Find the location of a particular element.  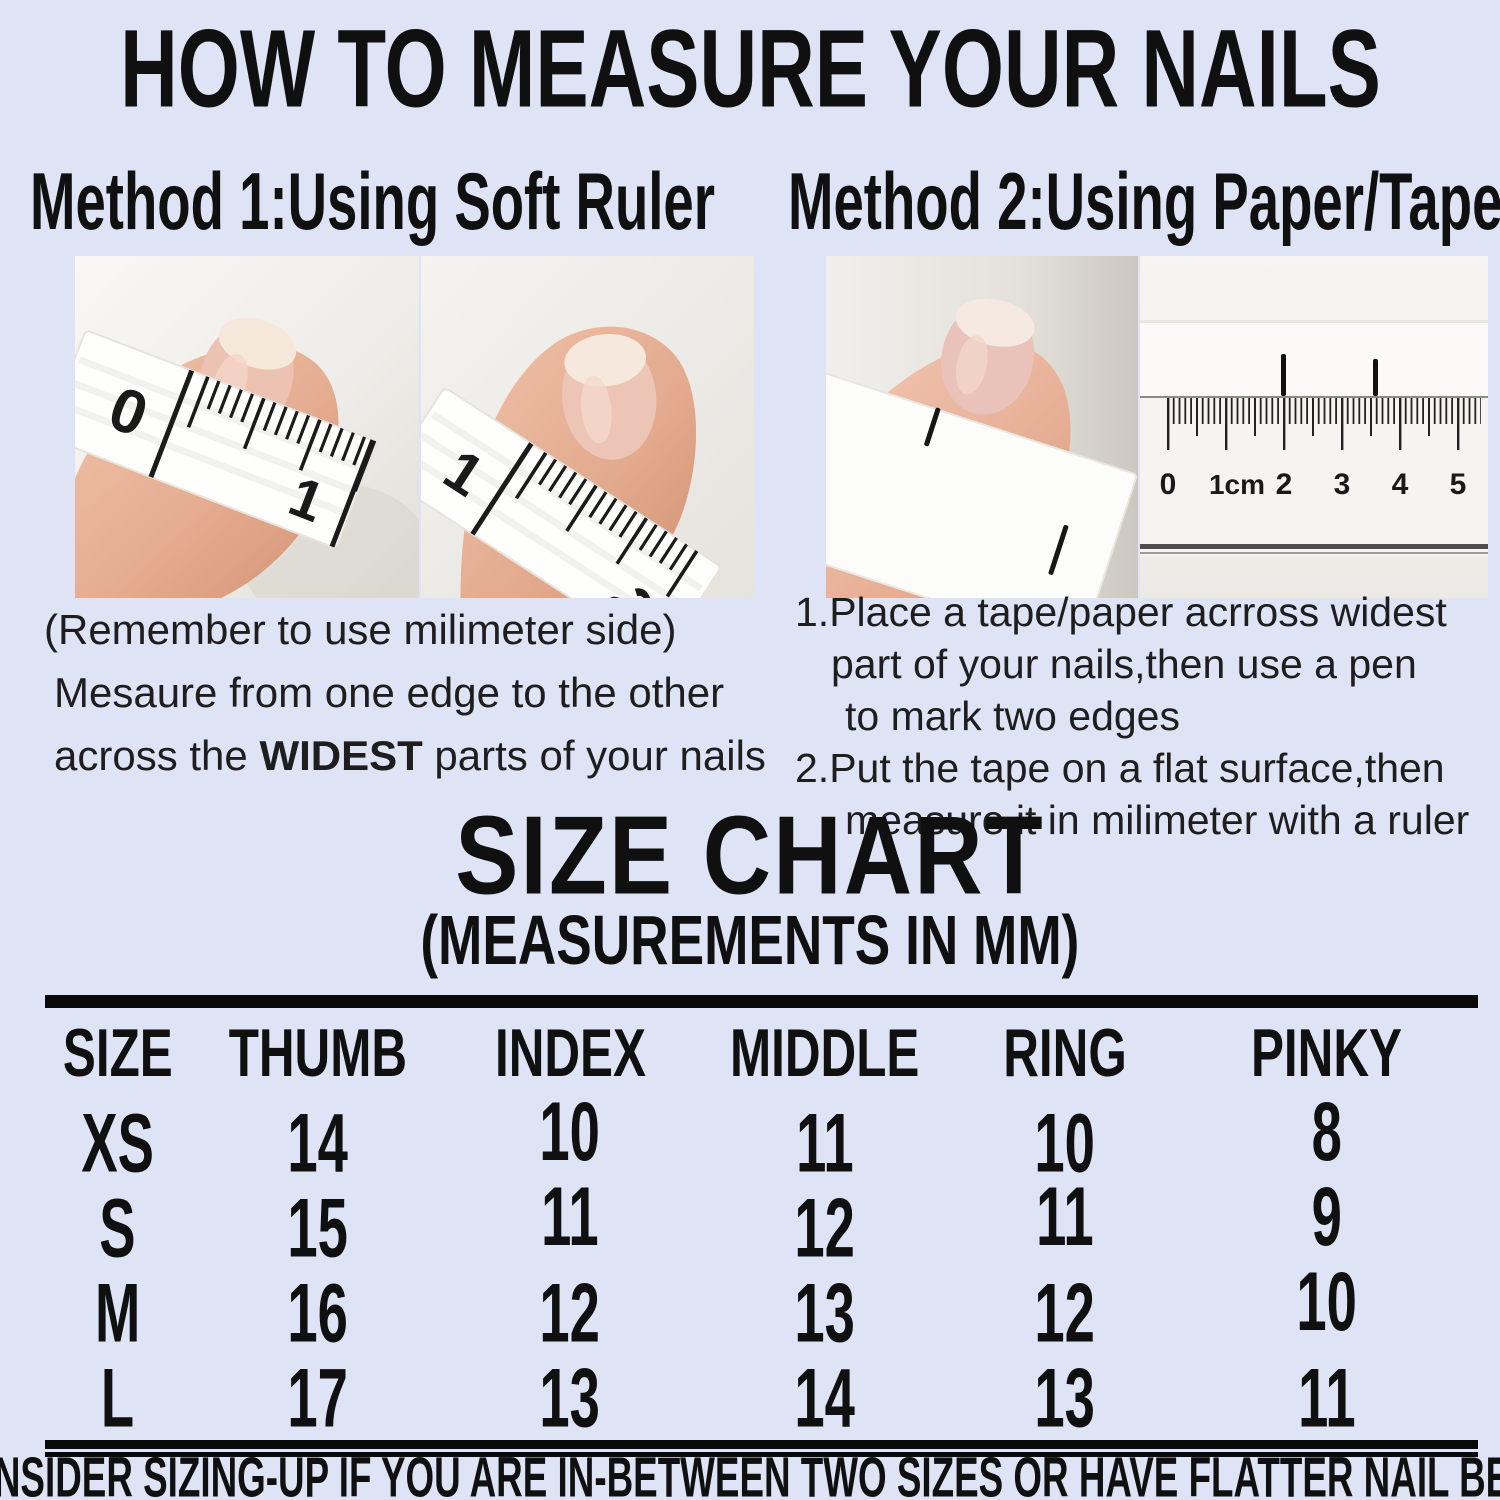

column-header-thumb: THUMB is located at coordinates (317, 1054).